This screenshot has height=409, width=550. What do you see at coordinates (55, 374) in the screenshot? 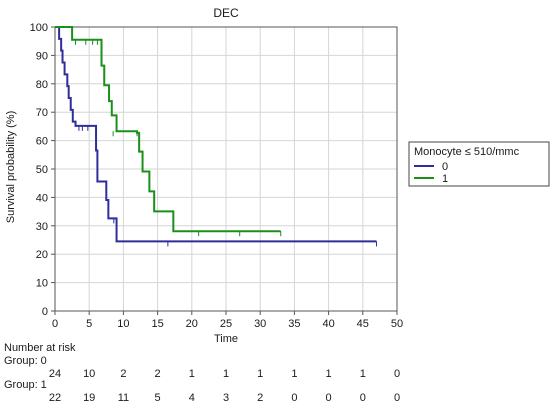
I see `risk-count: 24` at bounding box center [55, 374].